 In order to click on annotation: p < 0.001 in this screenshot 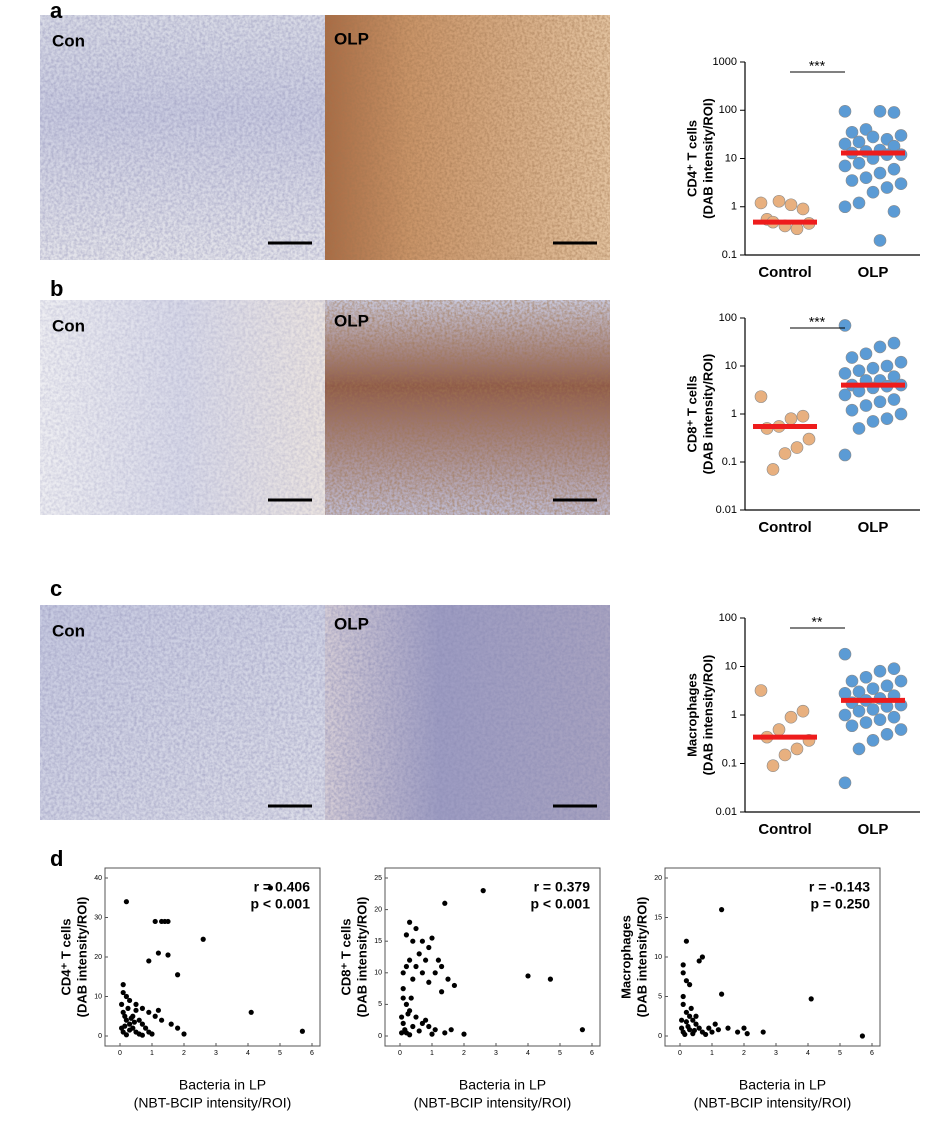, I will do `click(560, 904)`.